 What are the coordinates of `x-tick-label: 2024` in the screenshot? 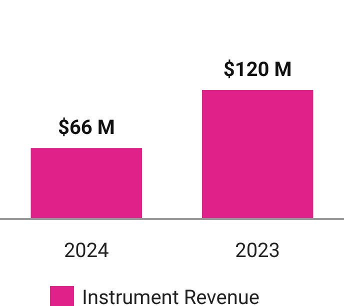 It's located at (86, 250).